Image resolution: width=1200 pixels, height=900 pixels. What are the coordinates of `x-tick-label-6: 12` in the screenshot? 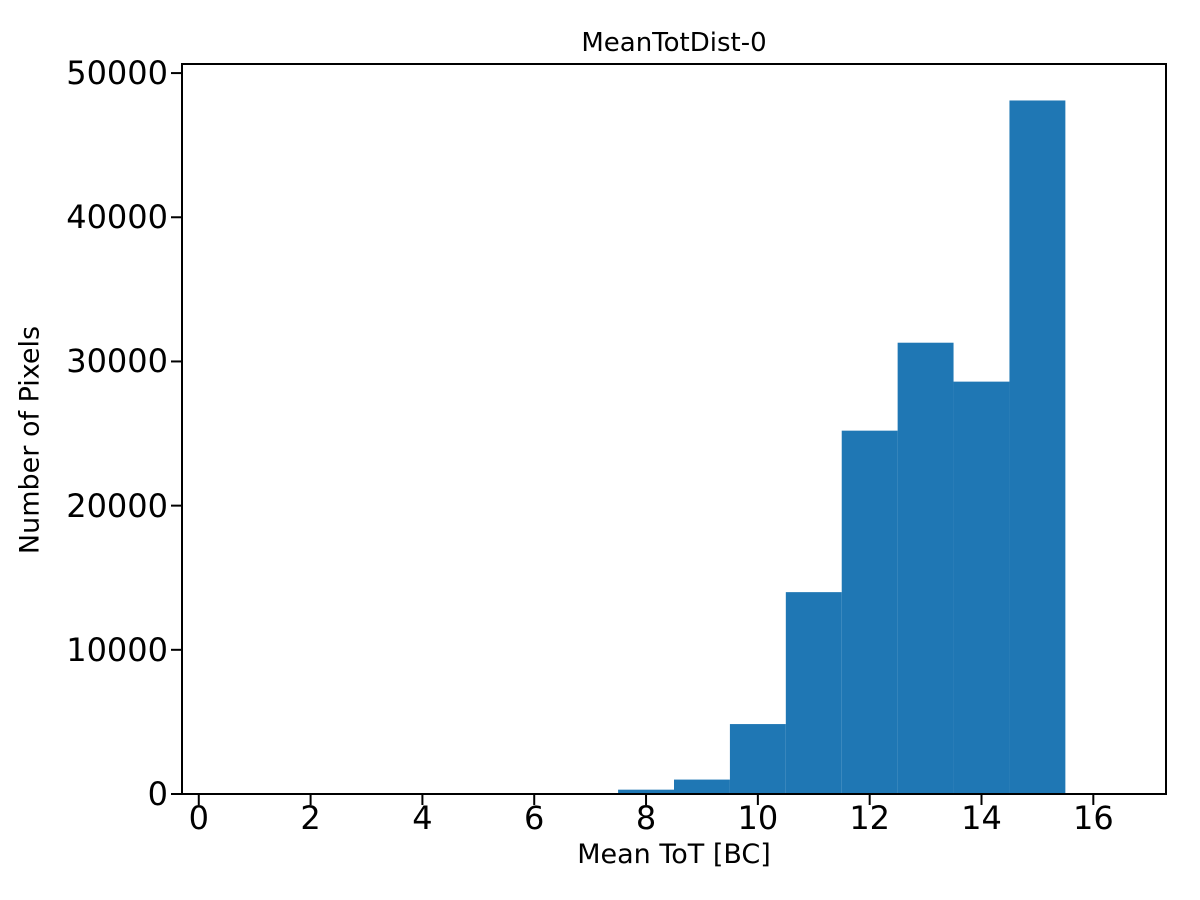 It's located at (870, 818).